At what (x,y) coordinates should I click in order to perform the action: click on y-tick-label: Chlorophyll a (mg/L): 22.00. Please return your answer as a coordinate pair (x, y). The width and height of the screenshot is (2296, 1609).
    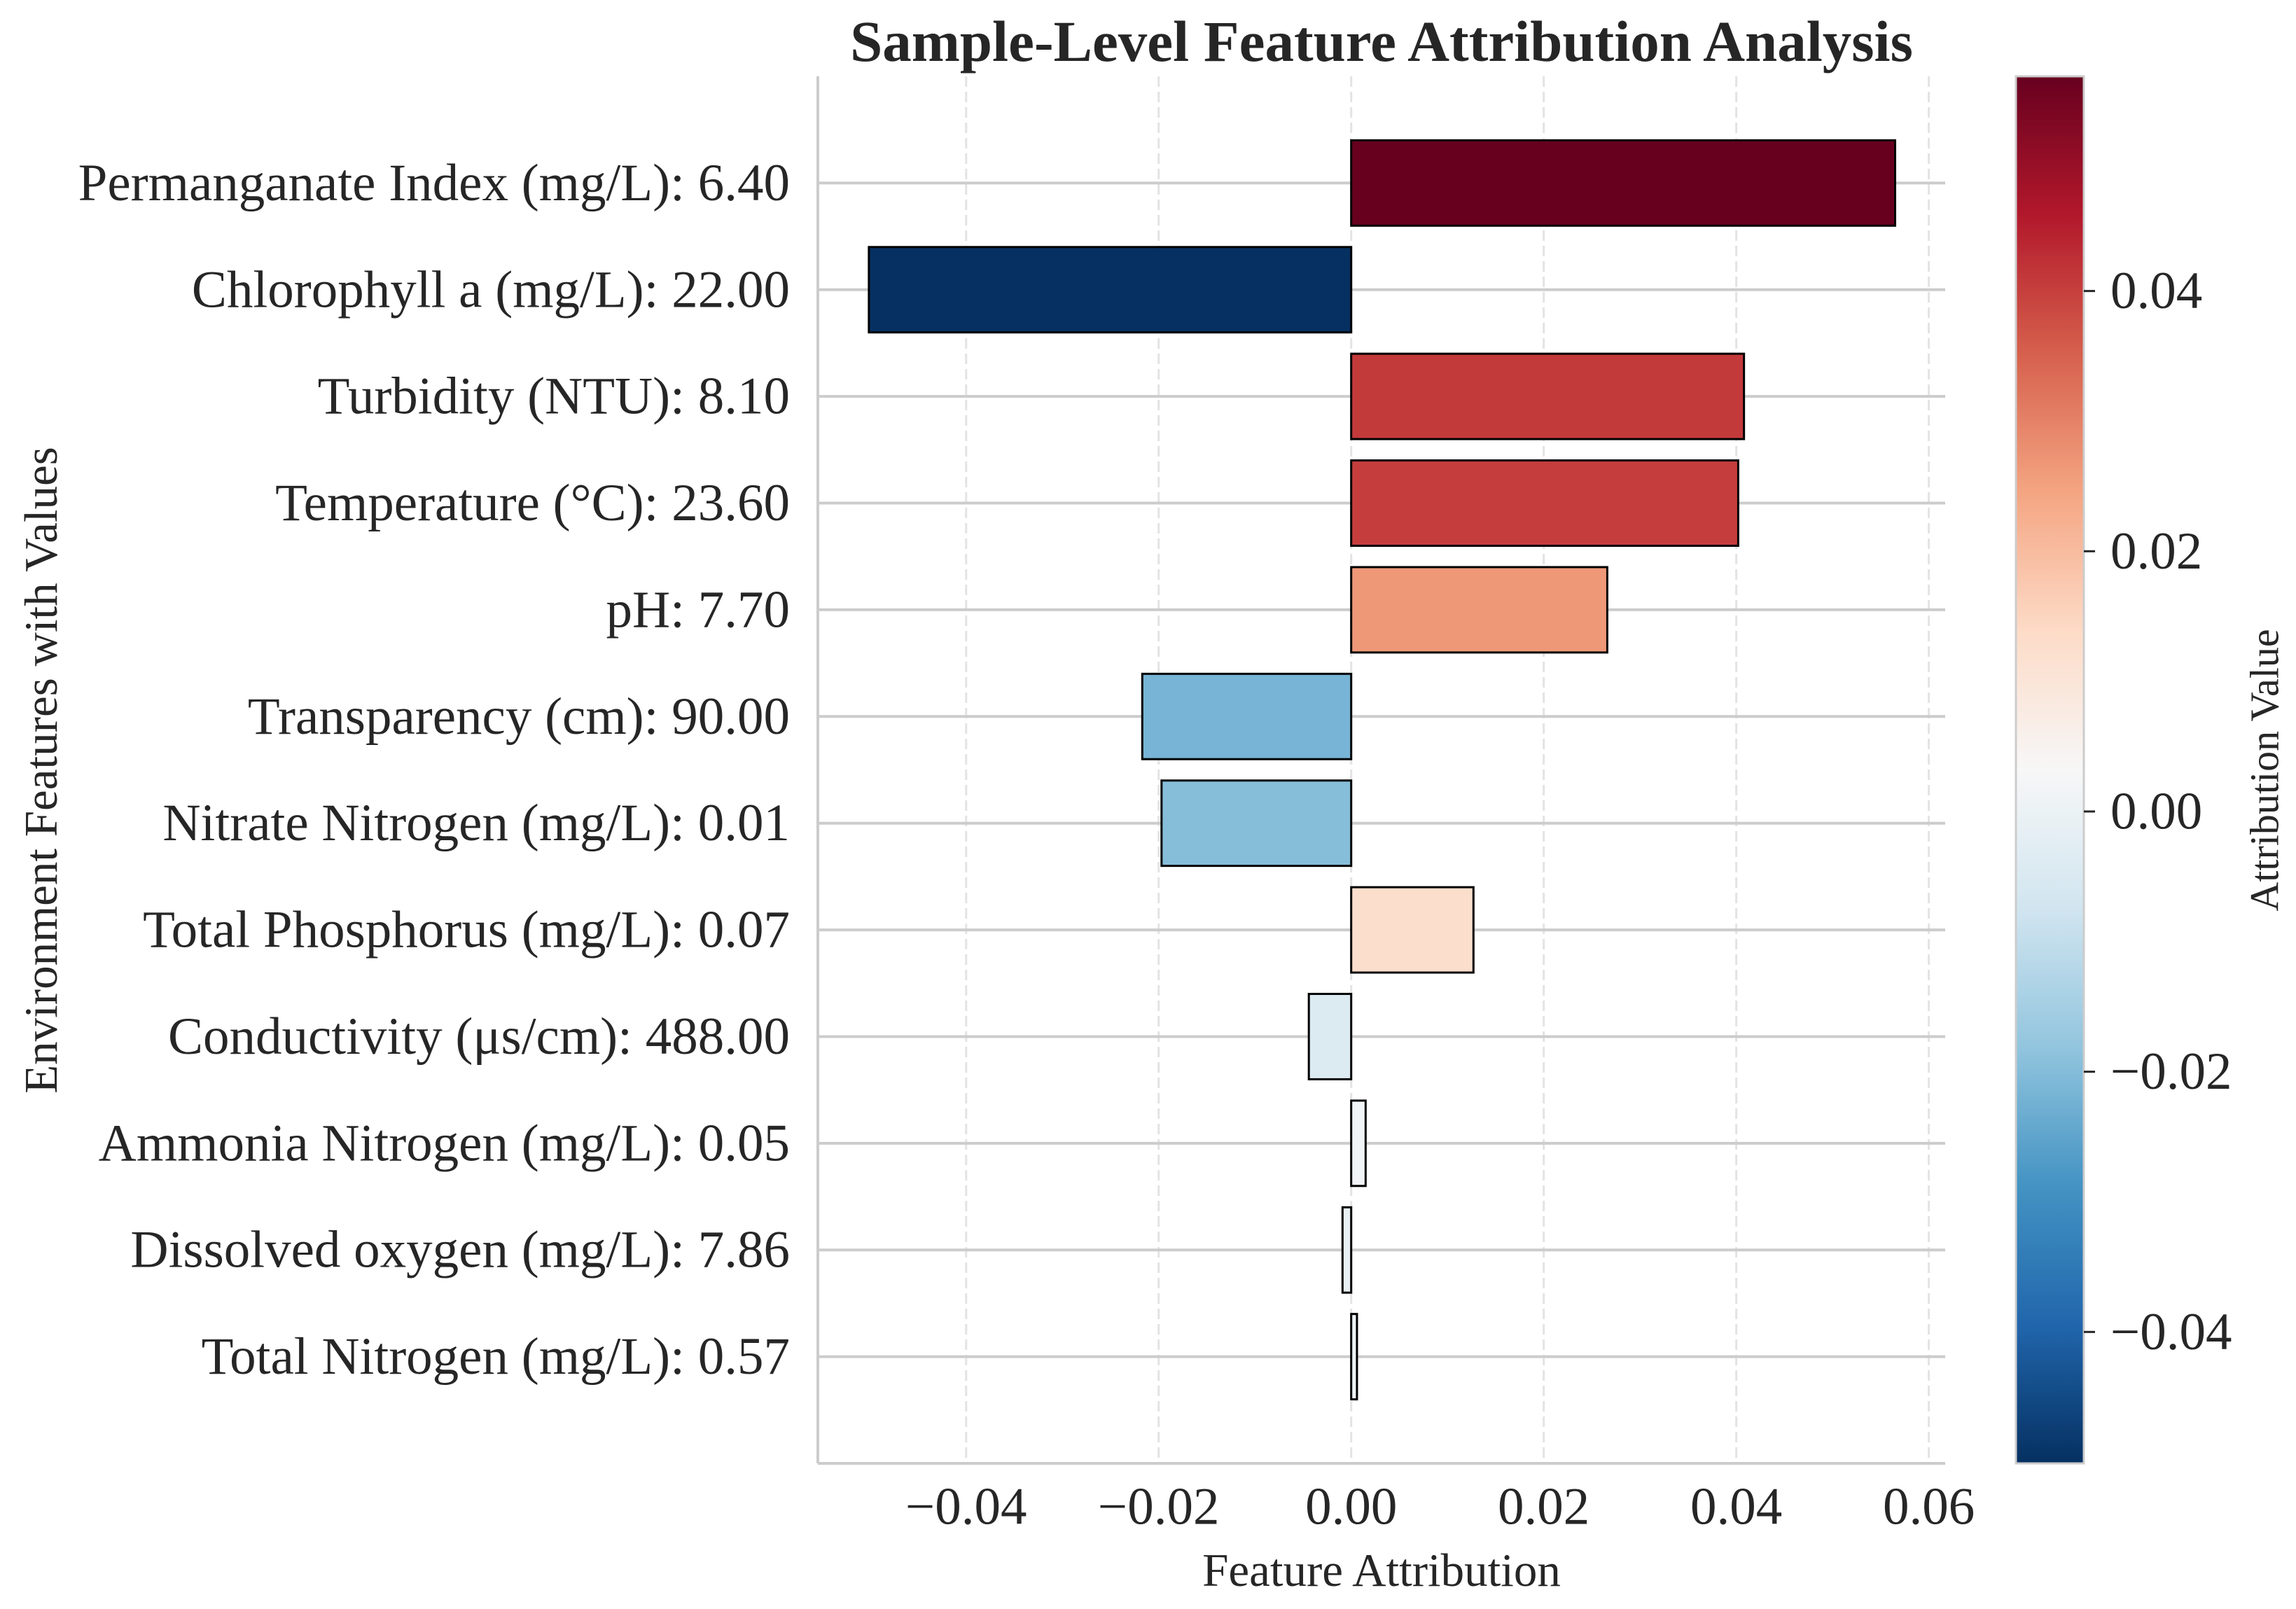
    Looking at the image, I should click on (491, 289).